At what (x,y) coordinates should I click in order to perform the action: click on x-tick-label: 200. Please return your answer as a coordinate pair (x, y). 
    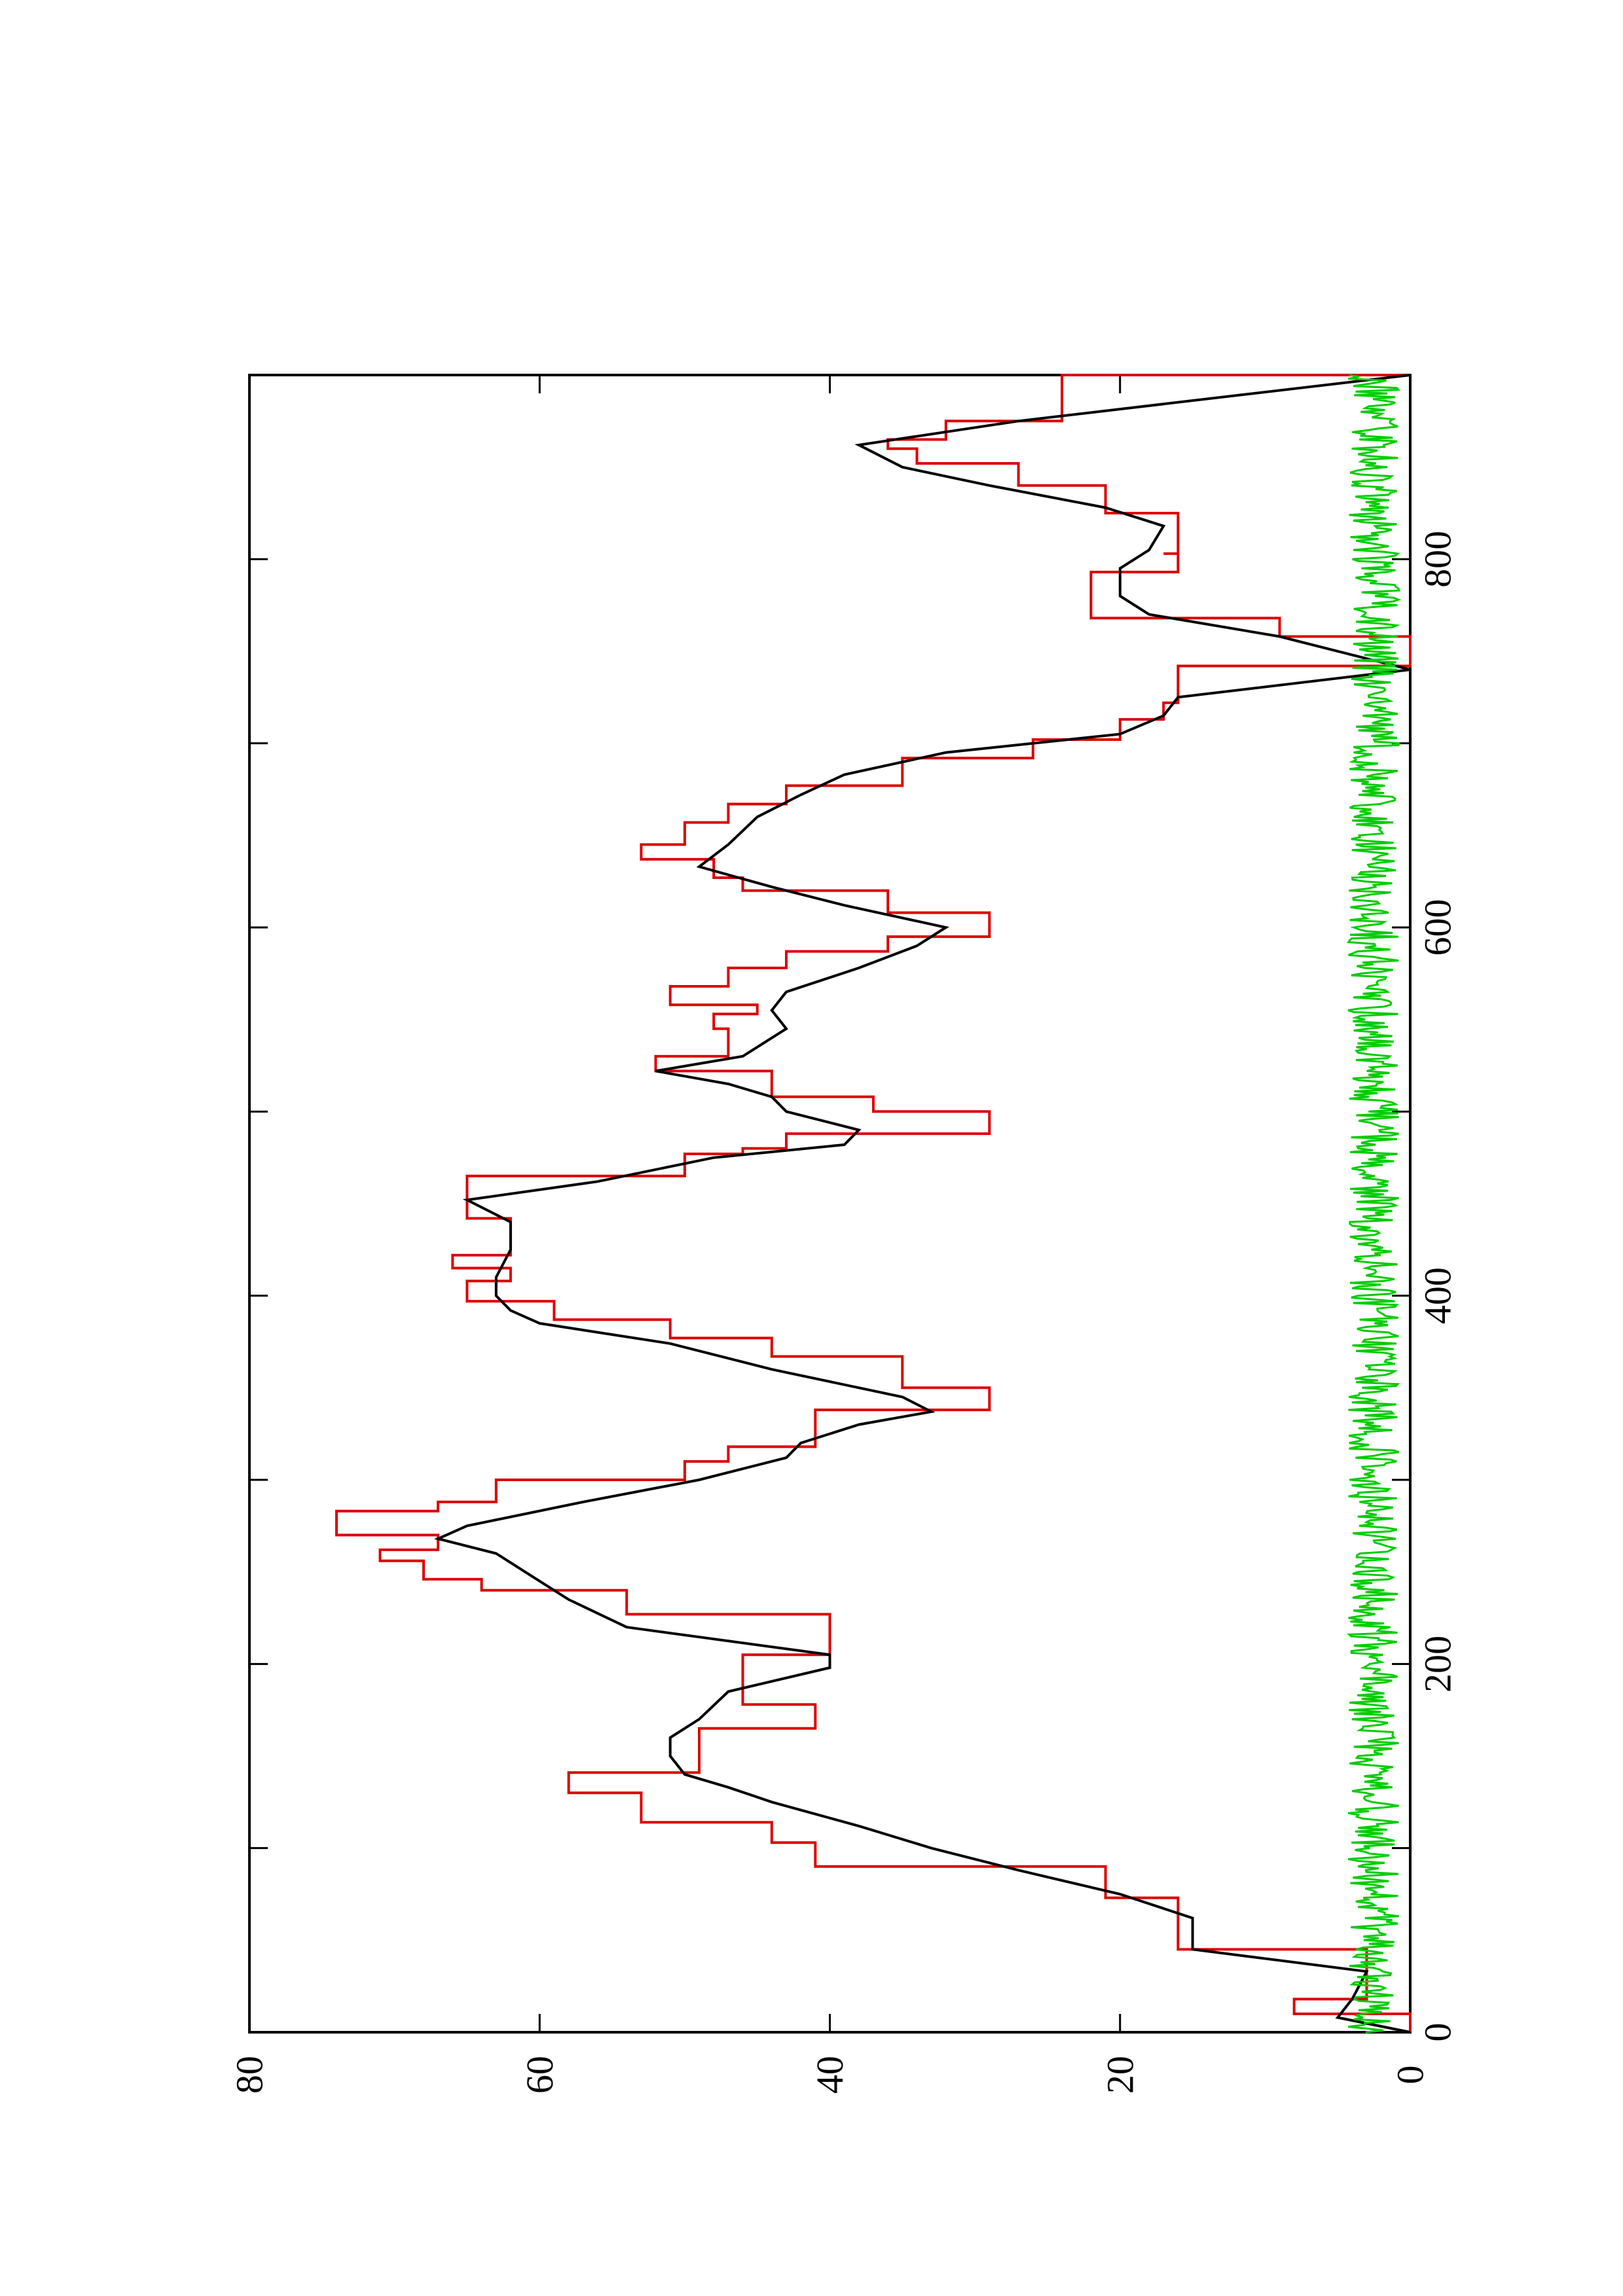
    Looking at the image, I should click on (1438, 1664).